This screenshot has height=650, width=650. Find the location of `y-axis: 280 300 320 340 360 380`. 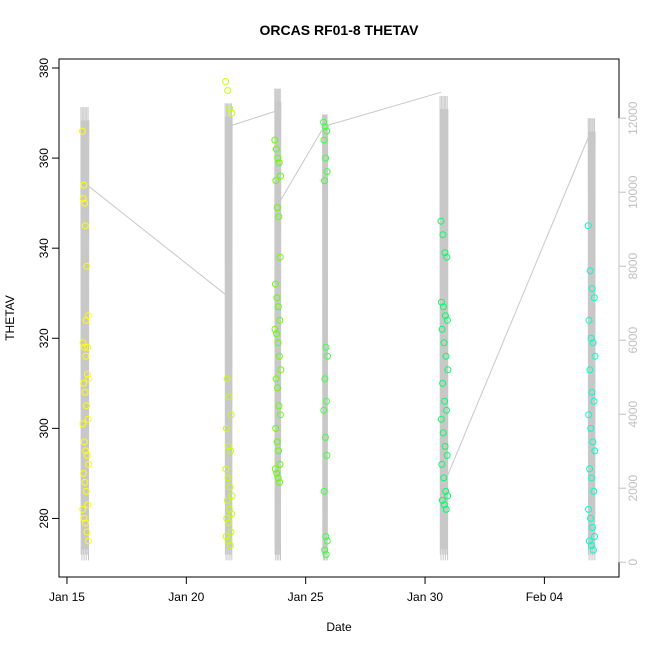

y-axis: 280 300 320 340 360 380 is located at coordinates (48, 293).